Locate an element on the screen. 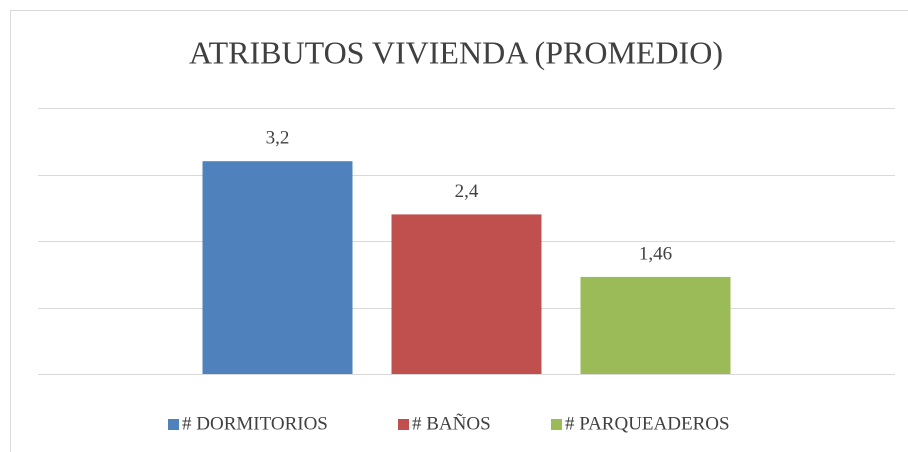 The image size is (908, 452). data-label: 3,2 is located at coordinates (278, 138).